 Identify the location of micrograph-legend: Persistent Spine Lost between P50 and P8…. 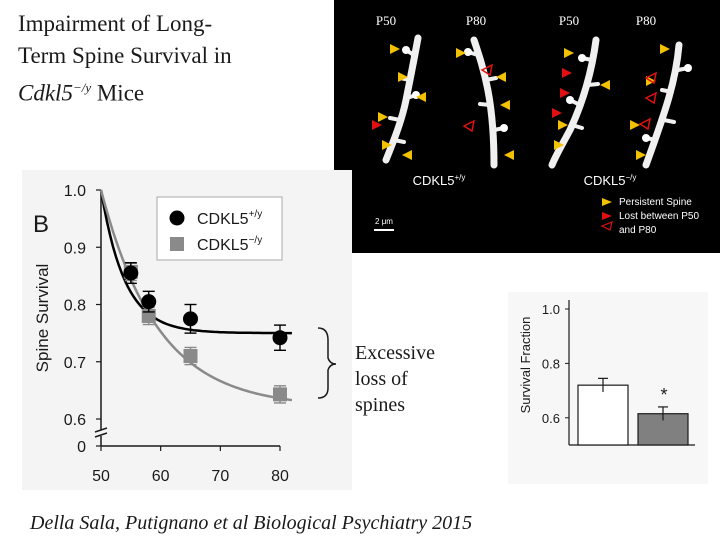
(649, 216).